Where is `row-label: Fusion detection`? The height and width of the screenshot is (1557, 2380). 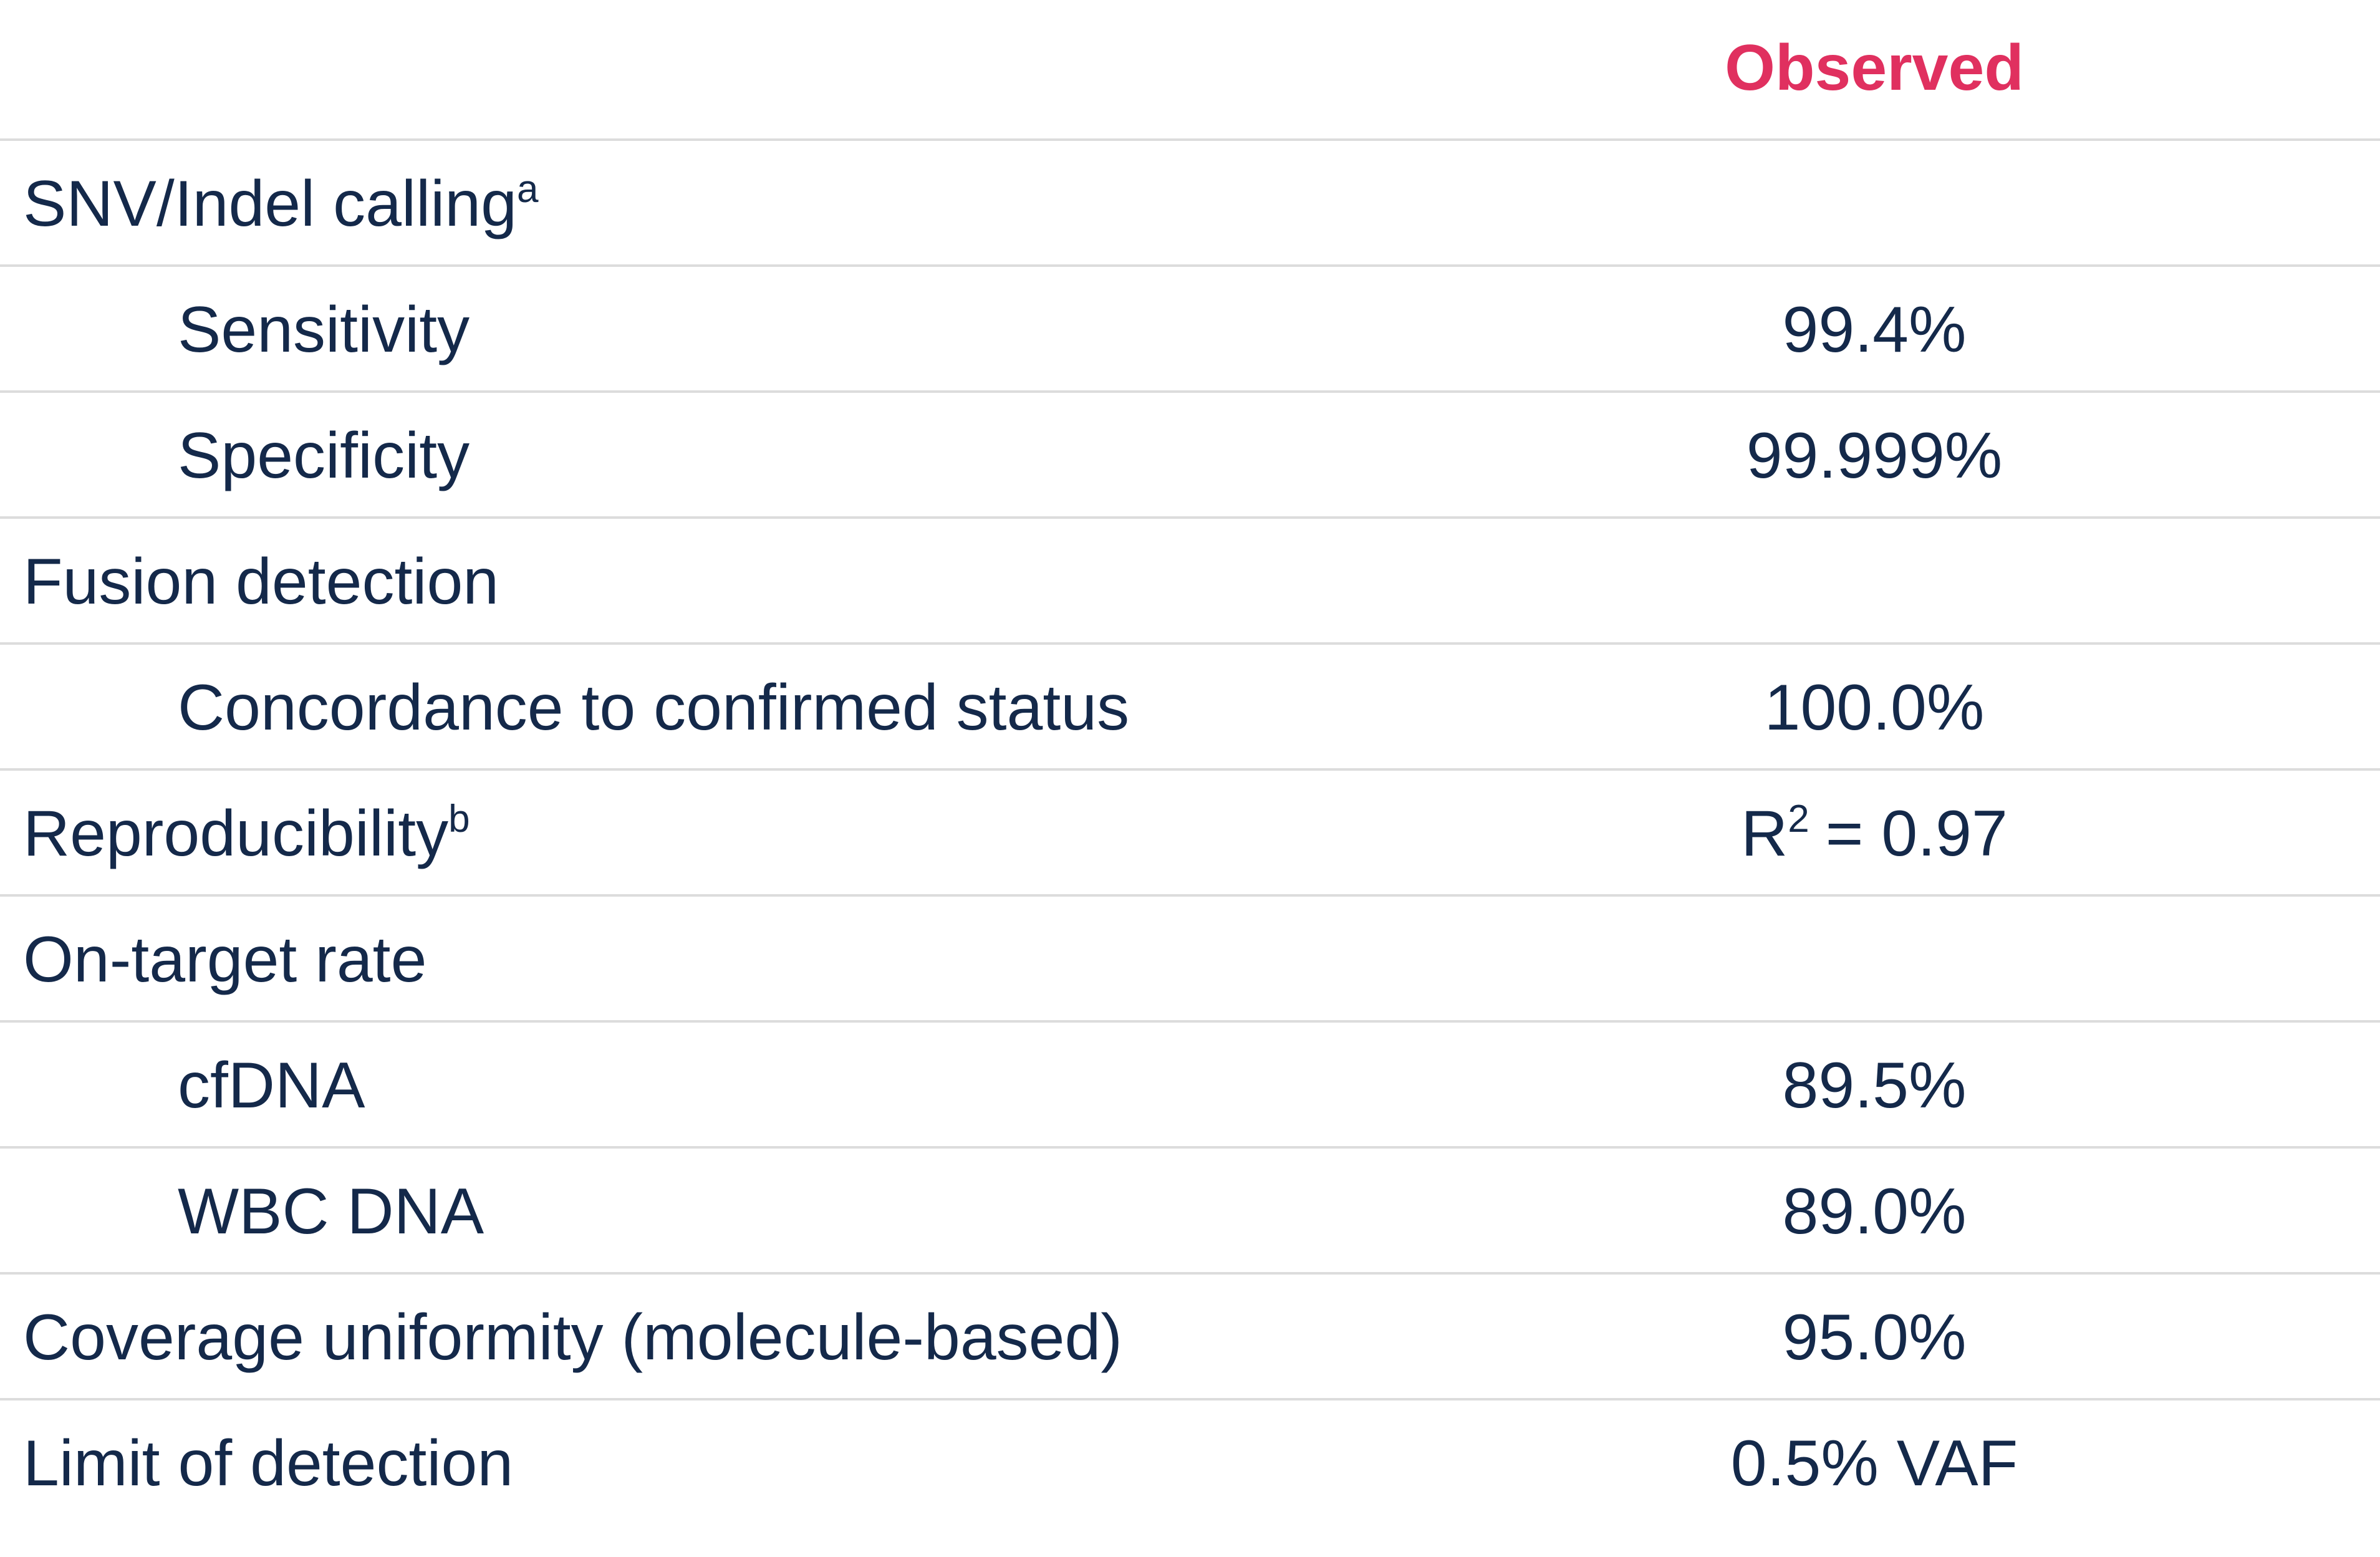
row-label: Fusion detection is located at coordinates (261, 582).